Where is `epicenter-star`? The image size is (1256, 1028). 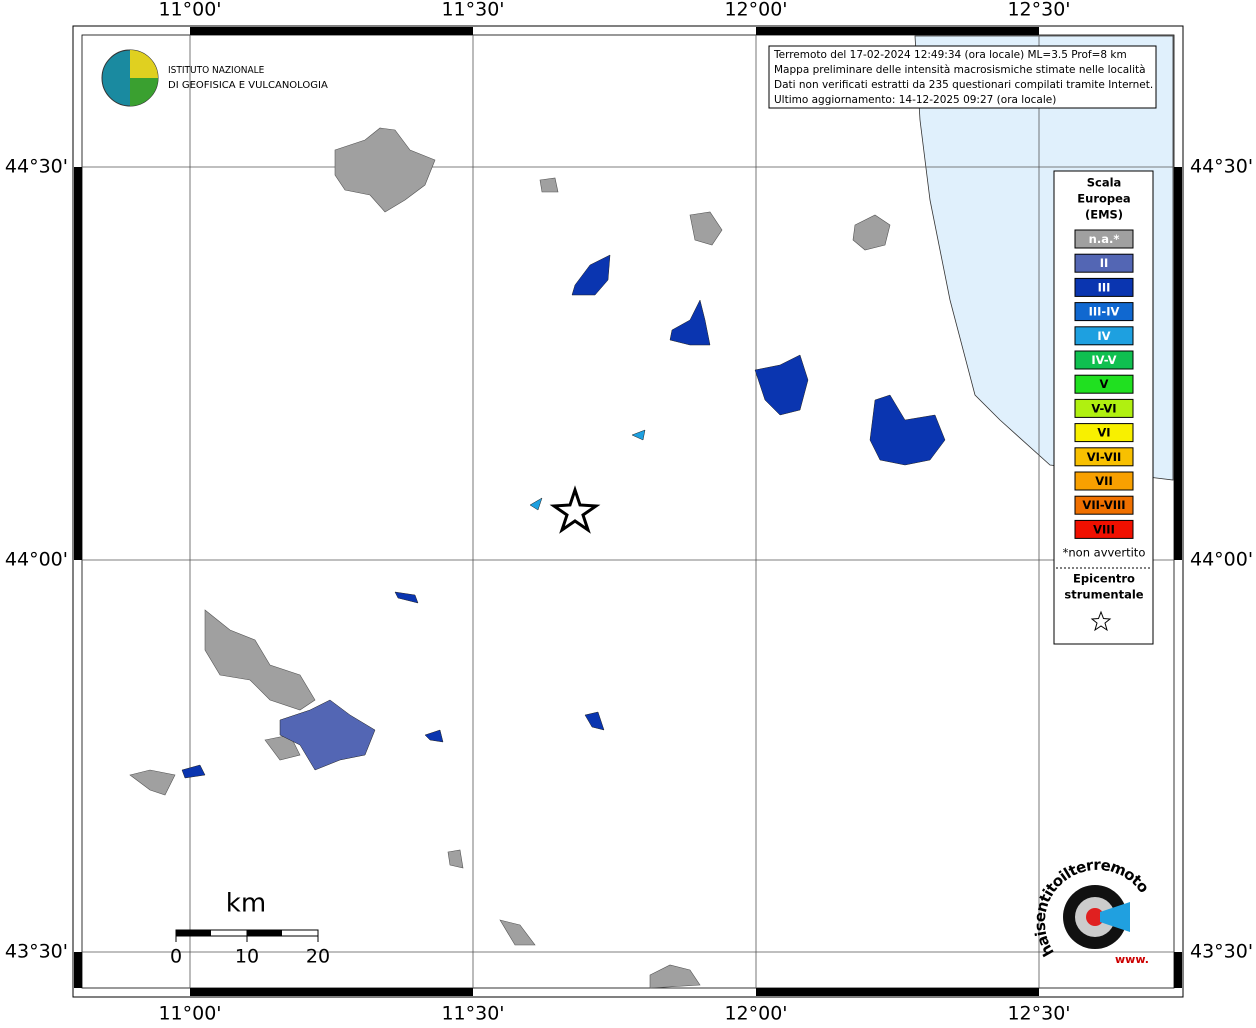 epicenter-star is located at coordinates (575, 509).